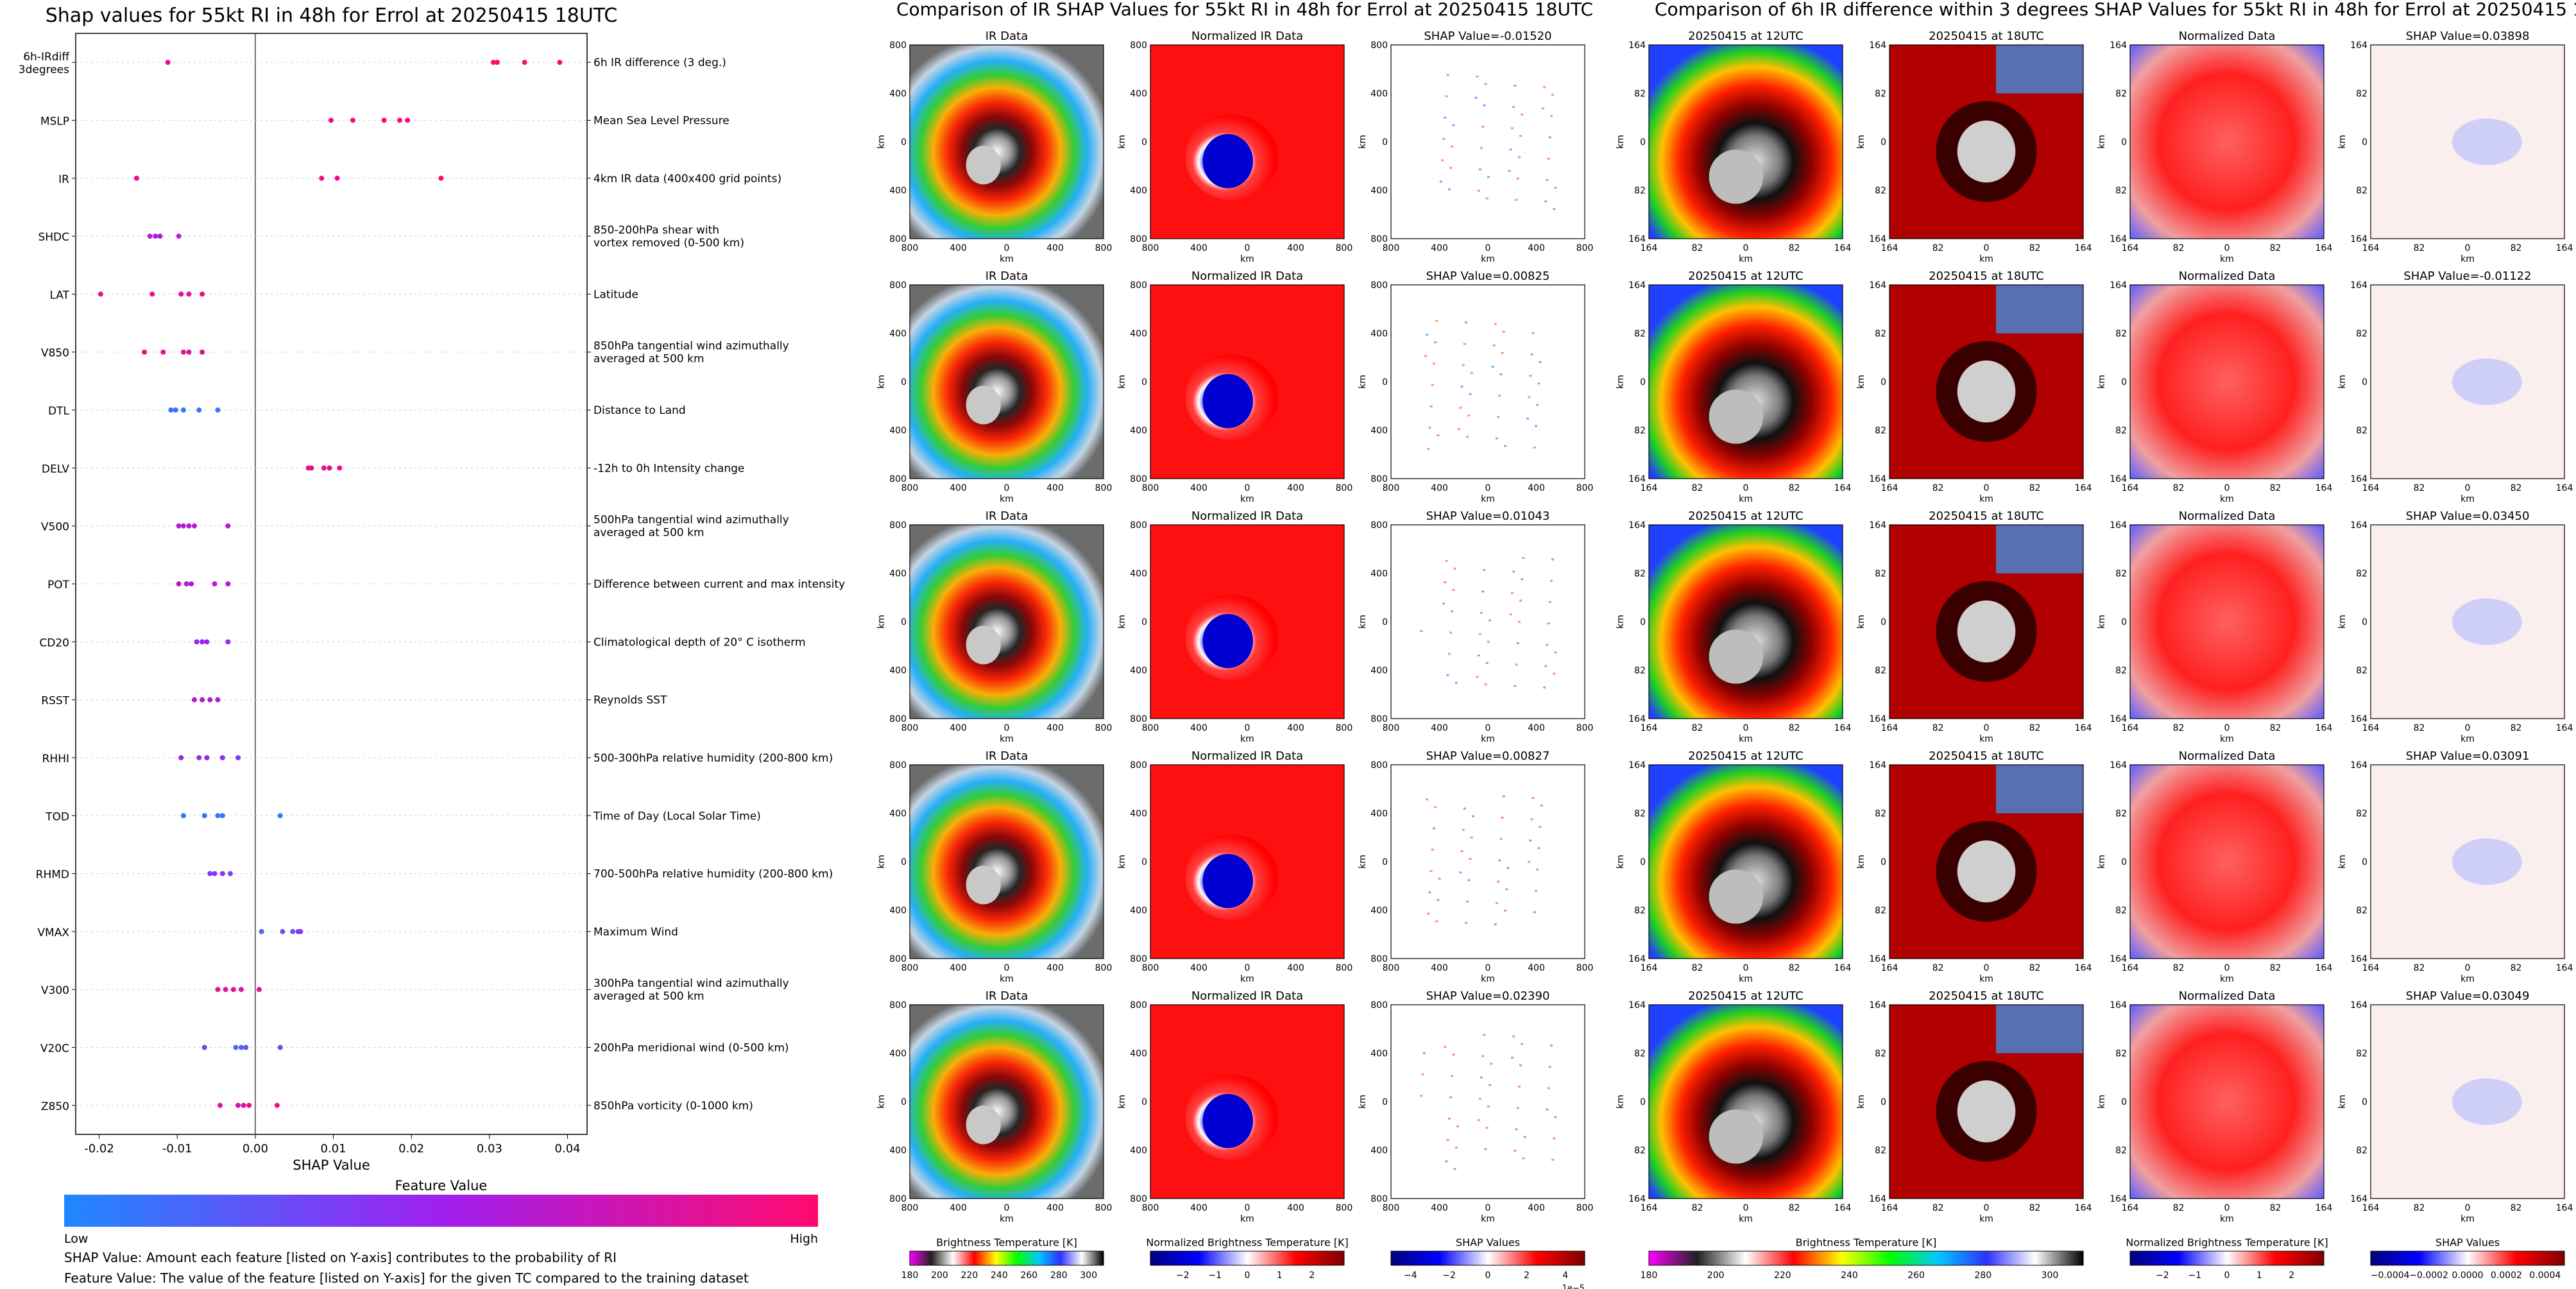 This screenshot has width=2576, height=1289. I want to click on zoom-eye, so click(1737, 656).